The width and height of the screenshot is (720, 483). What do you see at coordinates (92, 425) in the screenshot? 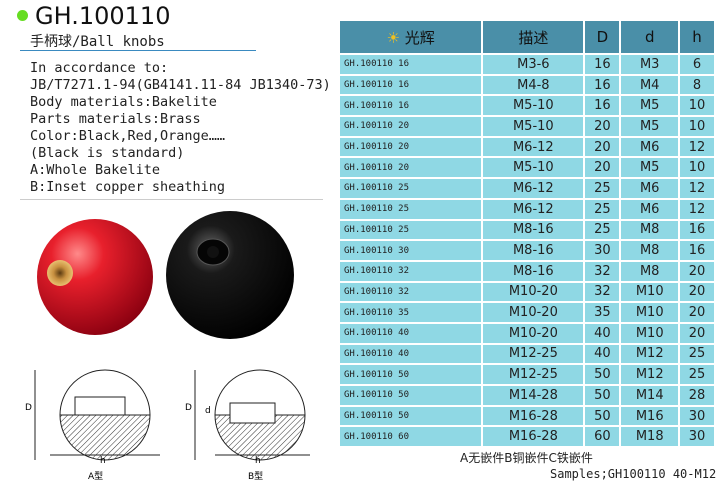
I see `drawing-a: Dh A型` at bounding box center [92, 425].